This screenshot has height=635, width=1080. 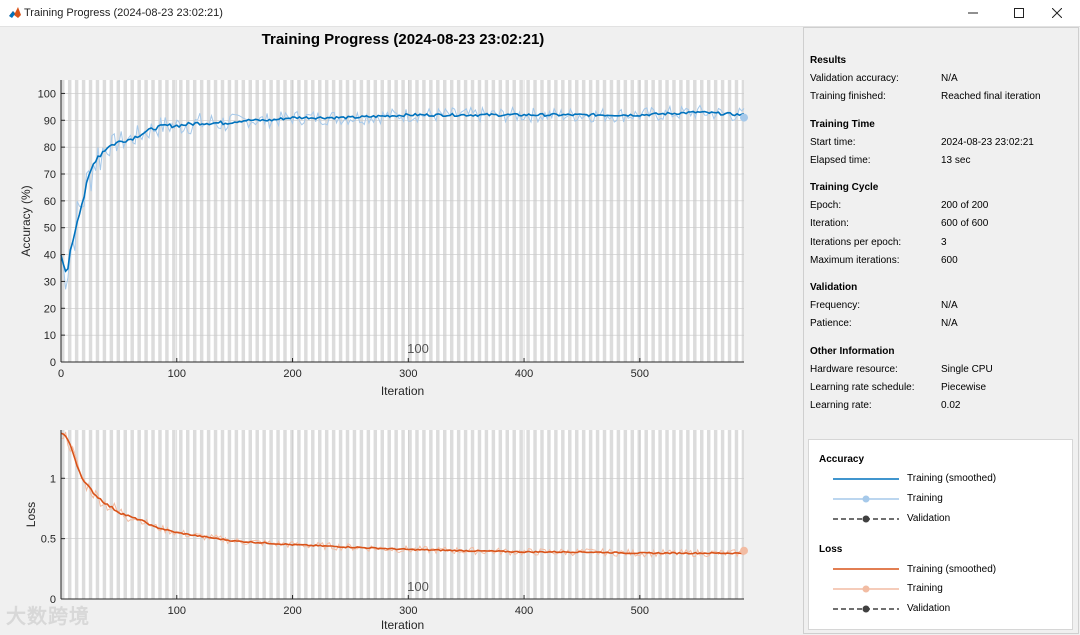 What do you see at coordinates (967, 369) in the screenshot?
I see `hardware-resource-value: Single CPU` at bounding box center [967, 369].